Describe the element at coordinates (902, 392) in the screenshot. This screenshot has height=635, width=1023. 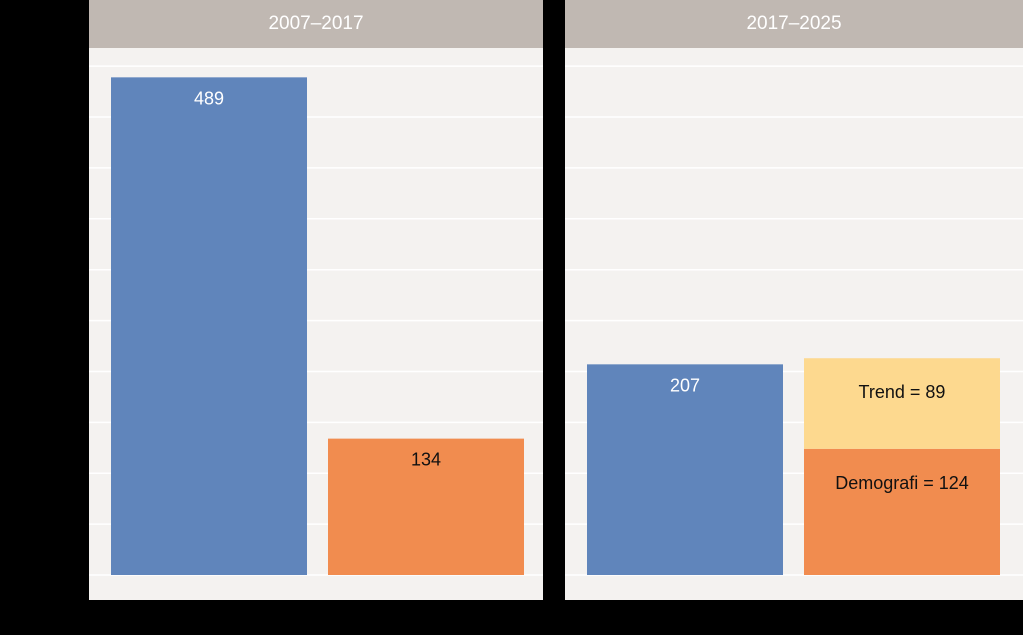
I see `data-label: Trend = 89` at that location.